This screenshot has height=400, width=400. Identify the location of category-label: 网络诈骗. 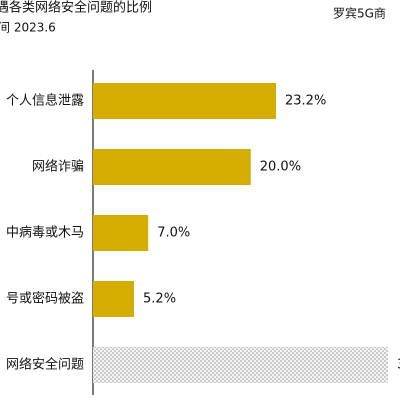
(58, 167).